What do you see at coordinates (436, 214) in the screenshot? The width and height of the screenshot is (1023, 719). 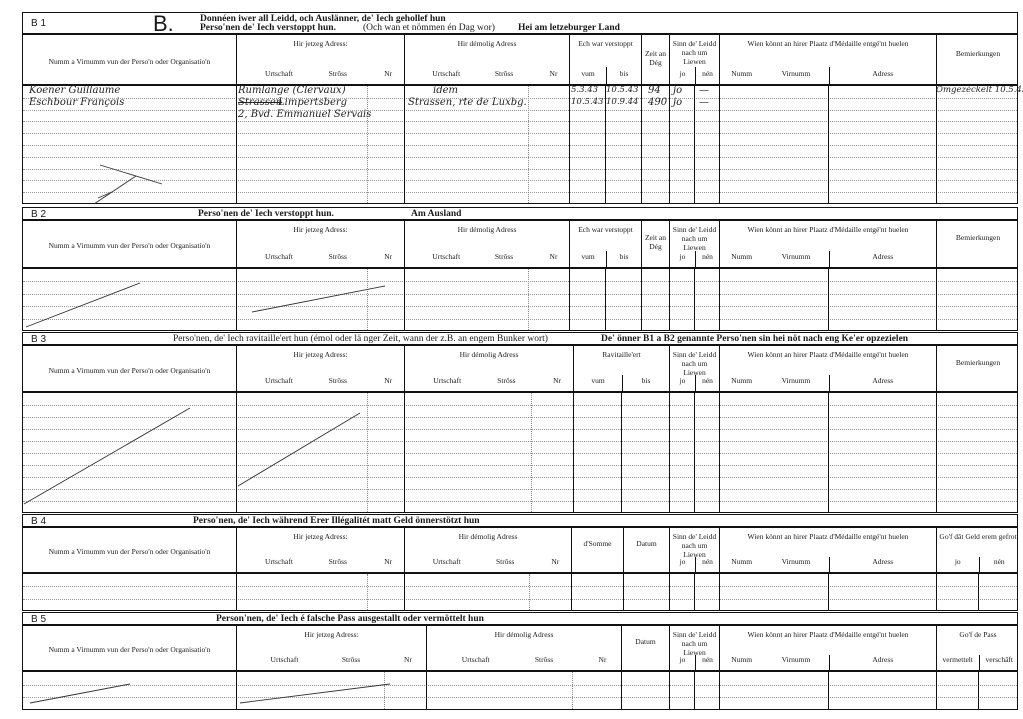 I see `section-location: Am Ausland` at bounding box center [436, 214].